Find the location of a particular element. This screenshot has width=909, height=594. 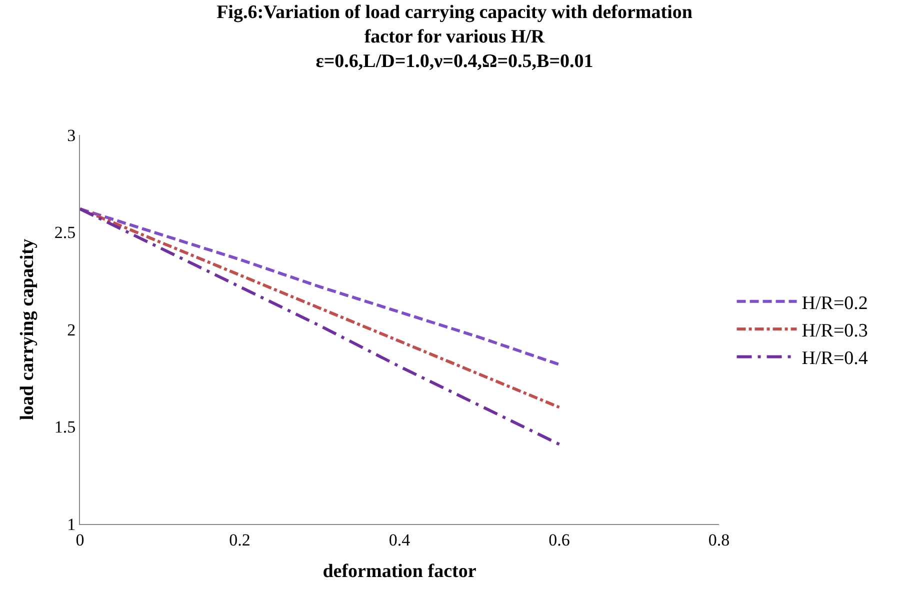

chart-title: Fig.6:Variation of load carrying capacity with deformation factor for various H/R ε=0.6,L/D=1.0,ν=0.4,Ω=0.5,B=0.01 is located at coordinates (454, 37).